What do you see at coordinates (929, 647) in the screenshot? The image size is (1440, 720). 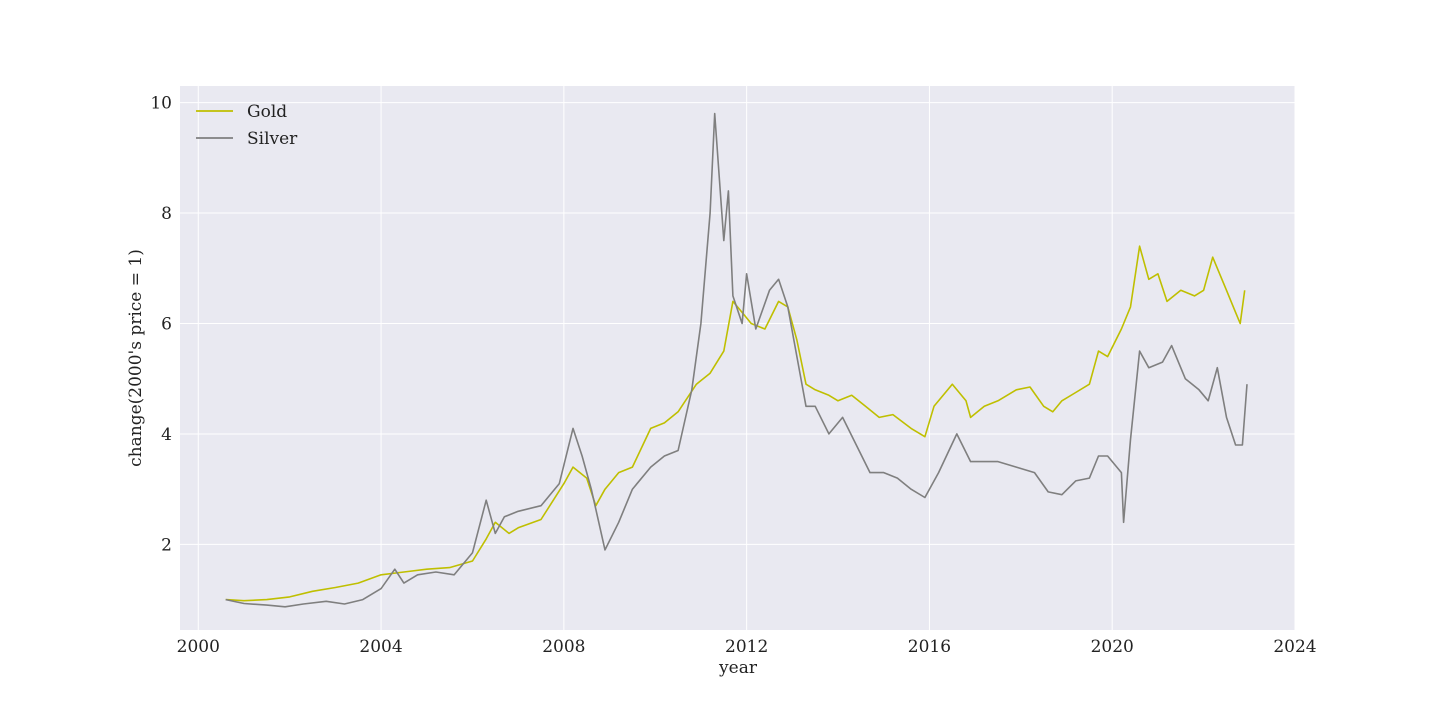 I see `x-tick-label: 2016` at bounding box center [929, 647].